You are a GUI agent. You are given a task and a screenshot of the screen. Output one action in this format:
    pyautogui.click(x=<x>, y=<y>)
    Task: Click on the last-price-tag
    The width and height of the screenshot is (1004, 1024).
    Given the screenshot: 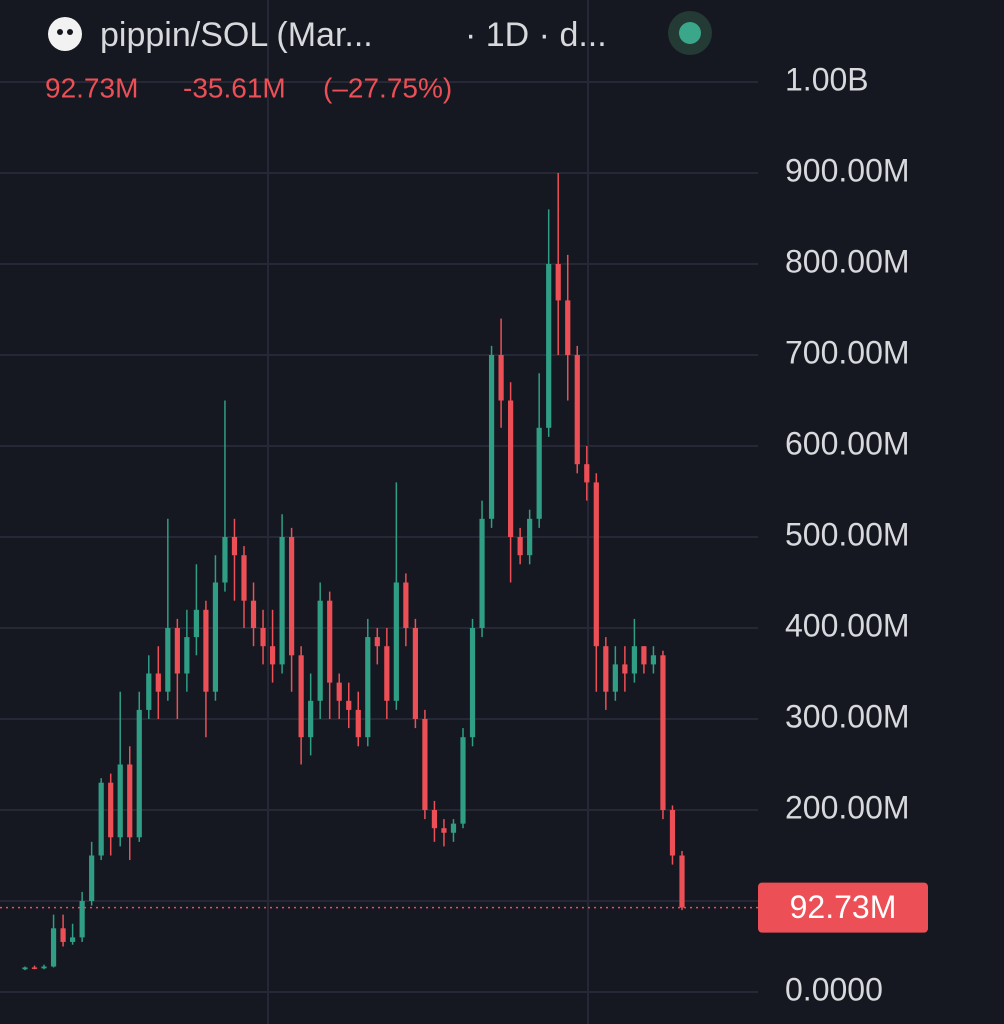 What is the action you would take?
    pyautogui.click(x=843, y=907)
    